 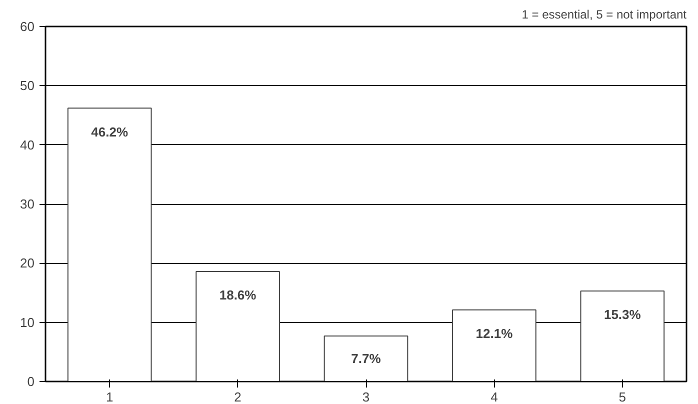 I want to click on data-label: 46.2%, so click(x=109, y=132).